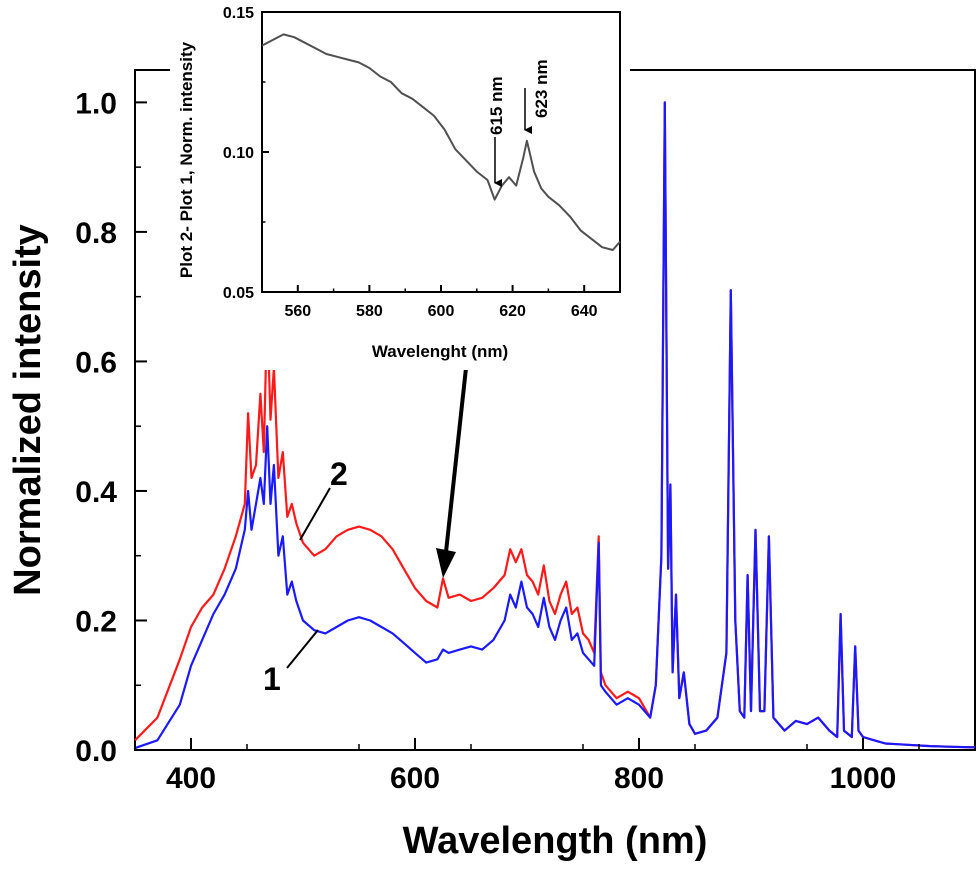 This screenshot has width=977, height=870. Describe the element at coordinates (441, 311) in the screenshot. I see `inset-x-tick-label: 600` at that location.